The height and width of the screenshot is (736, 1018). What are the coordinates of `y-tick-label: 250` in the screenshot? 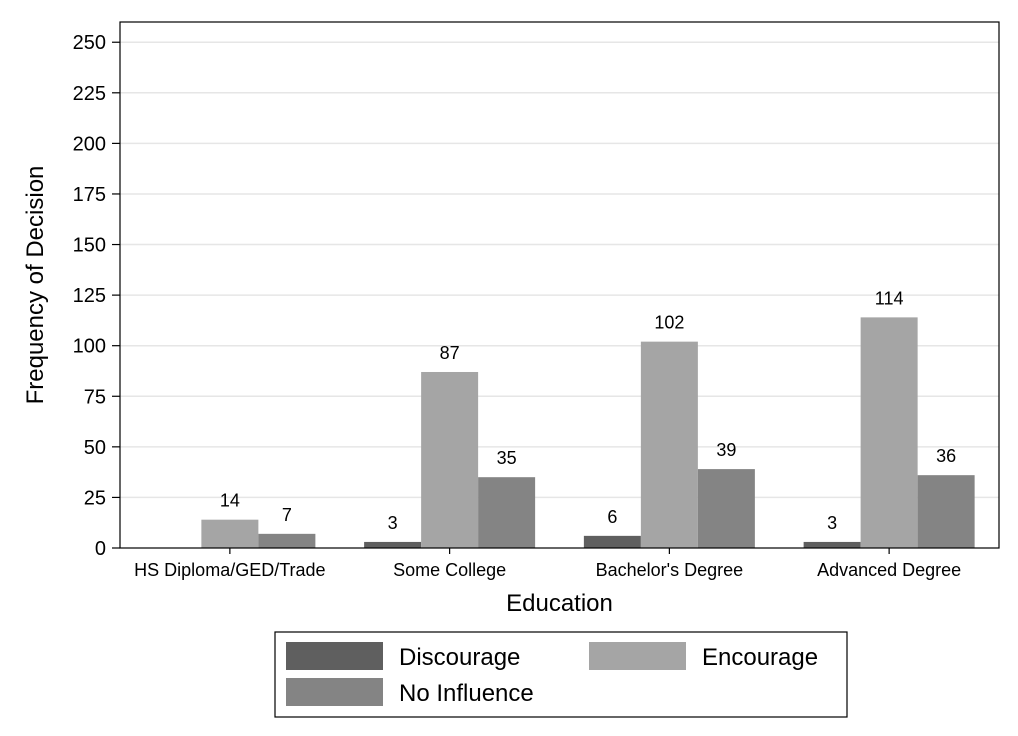 It's located at (89, 43).